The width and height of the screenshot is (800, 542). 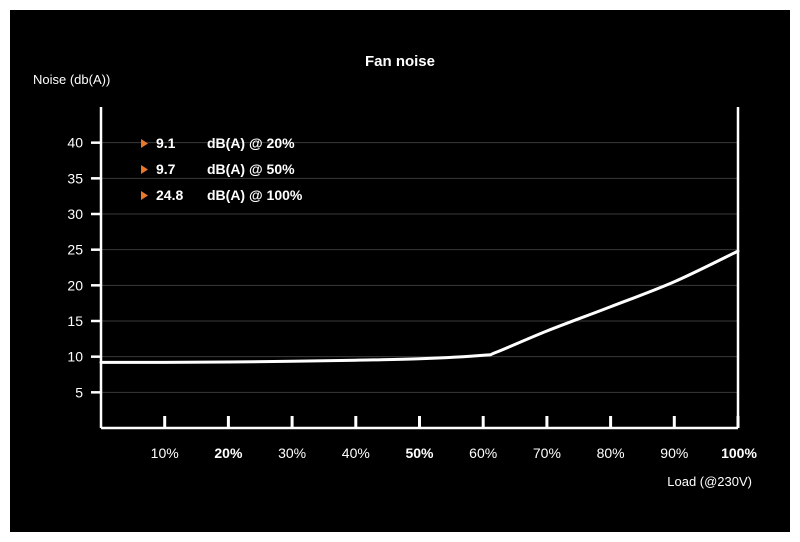 What do you see at coordinates (75, 285) in the screenshot?
I see `y-tick-label: 20` at bounding box center [75, 285].